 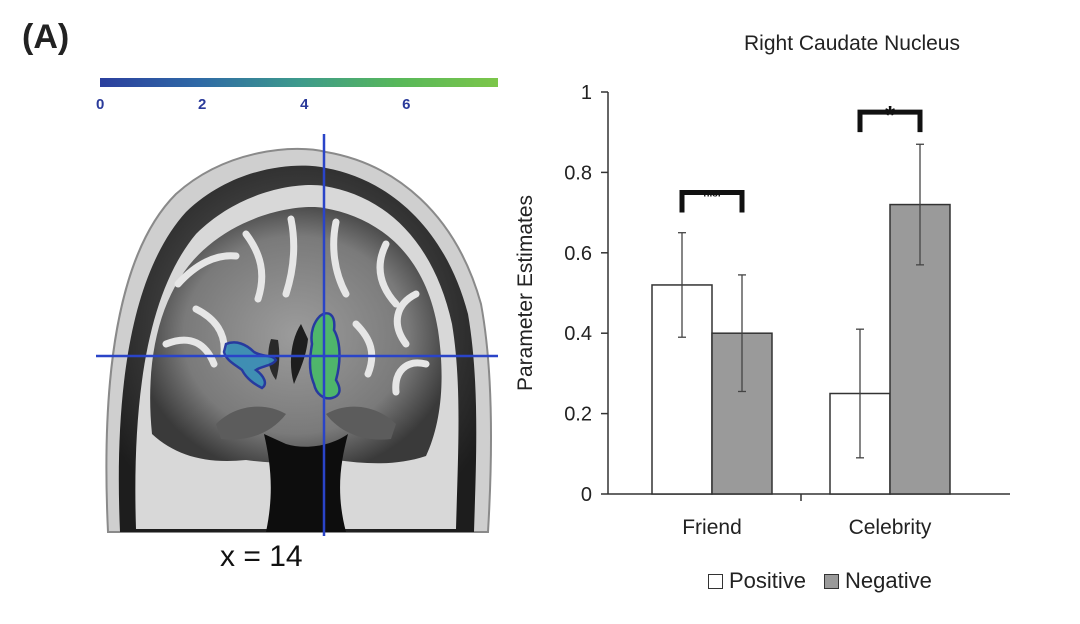 What do you see at coordinates (768, 580) in the screenshot?
I see `legend-label-positive: Positive` at bounding box center [768, 580].